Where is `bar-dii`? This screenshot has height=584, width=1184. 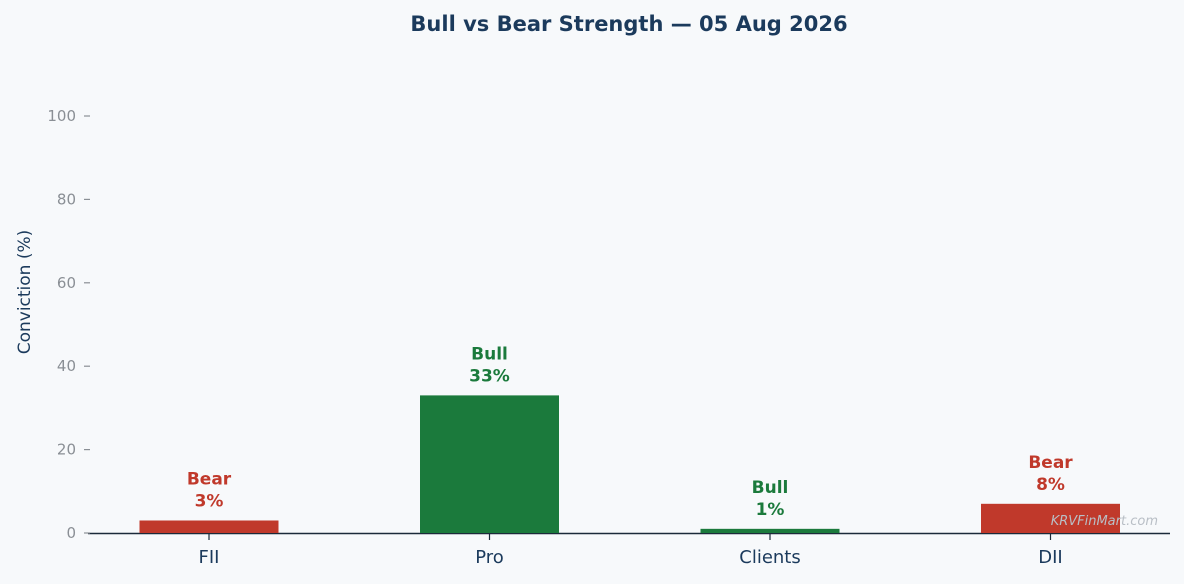 bar-dii is located at coordinates (1050, 518).